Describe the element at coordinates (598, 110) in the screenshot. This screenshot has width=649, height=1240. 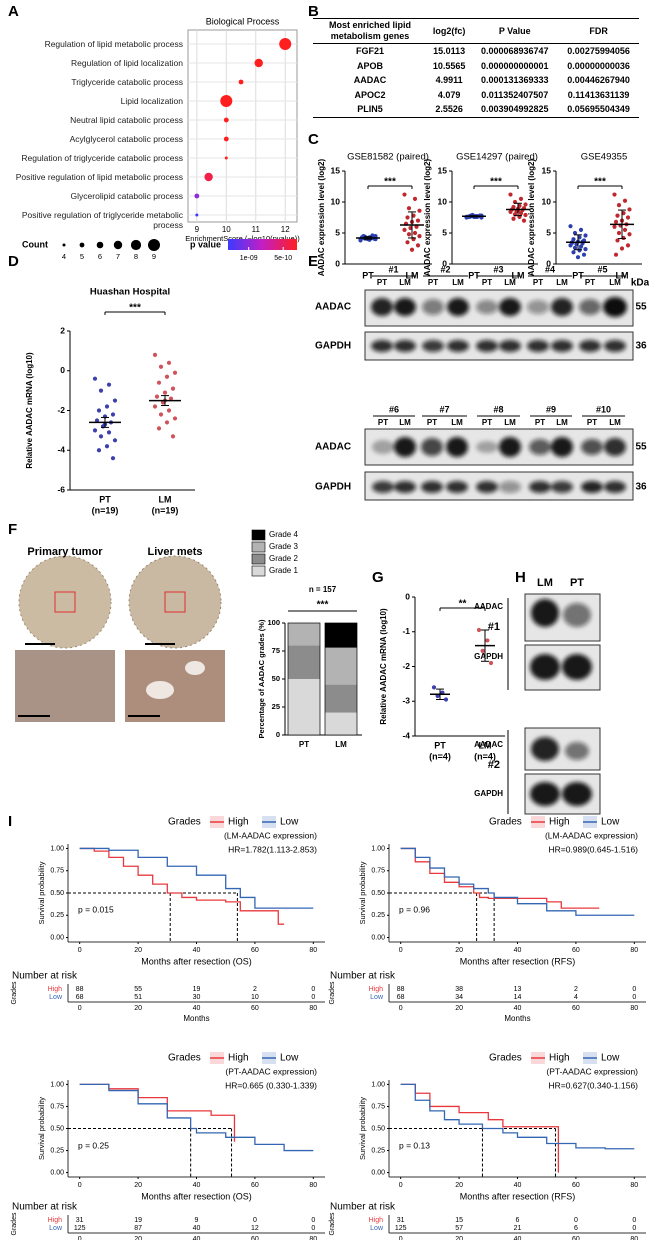
I see `table-cell: 0.05695504349` at that location.